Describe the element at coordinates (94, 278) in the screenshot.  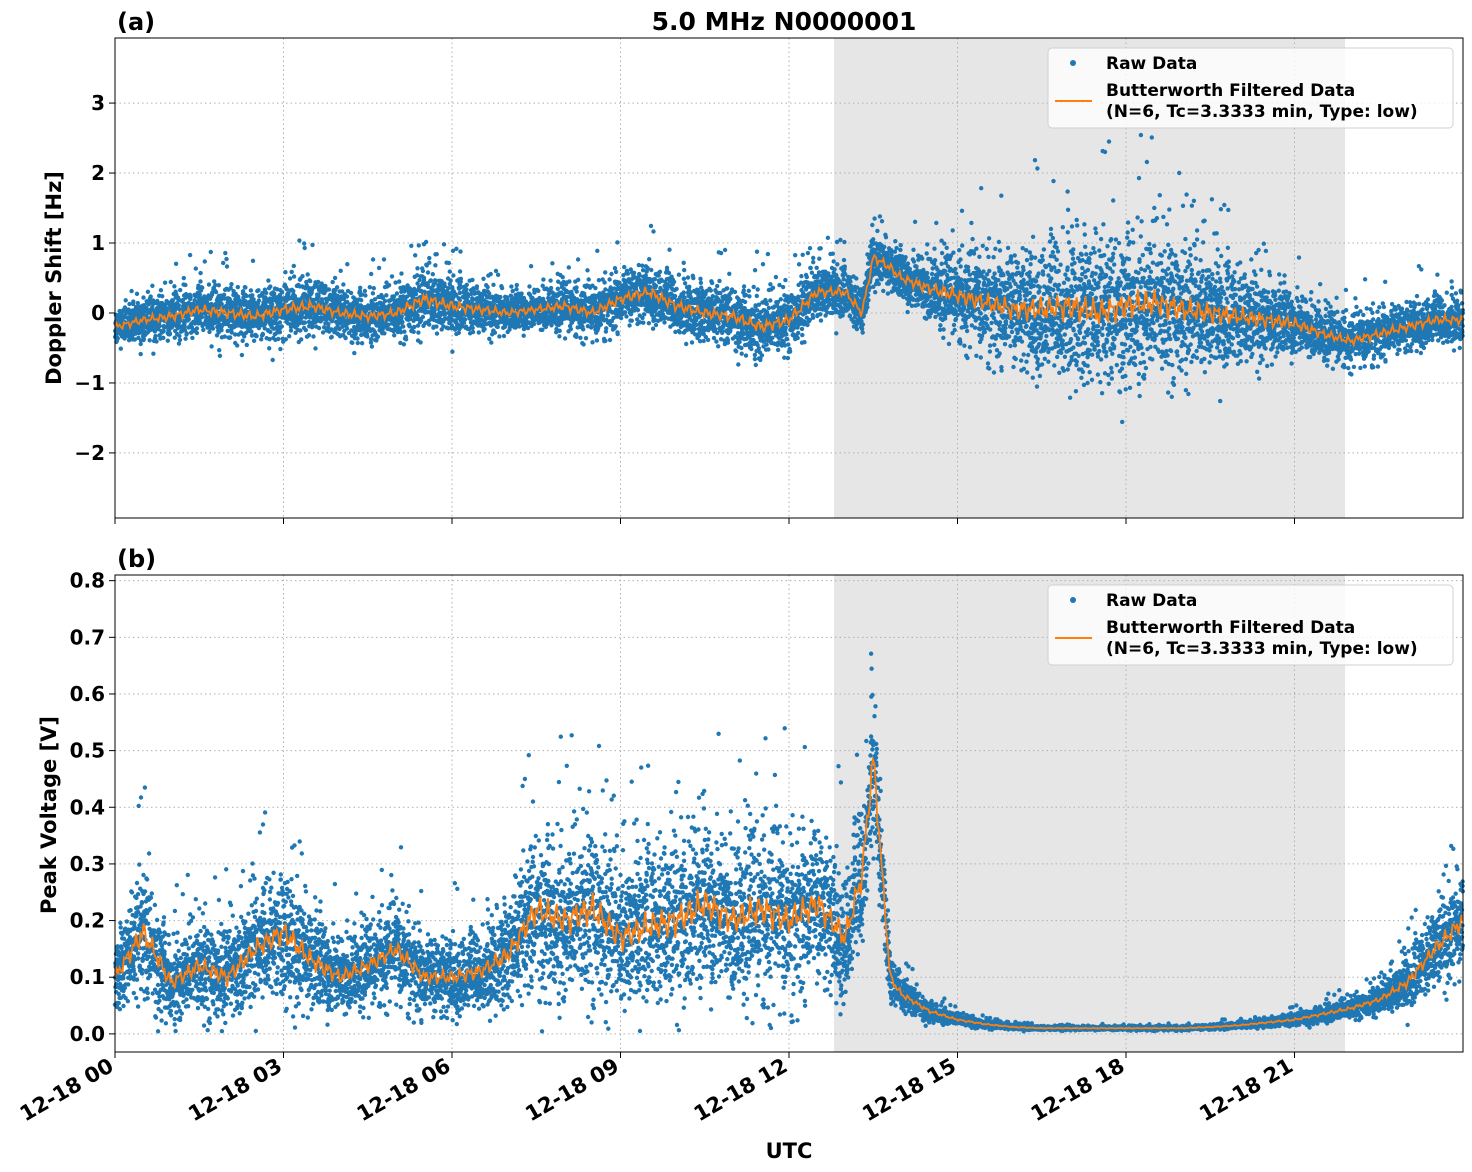
I see `y-ticks-a: 3 2 1 0 −1 −2` at that location.